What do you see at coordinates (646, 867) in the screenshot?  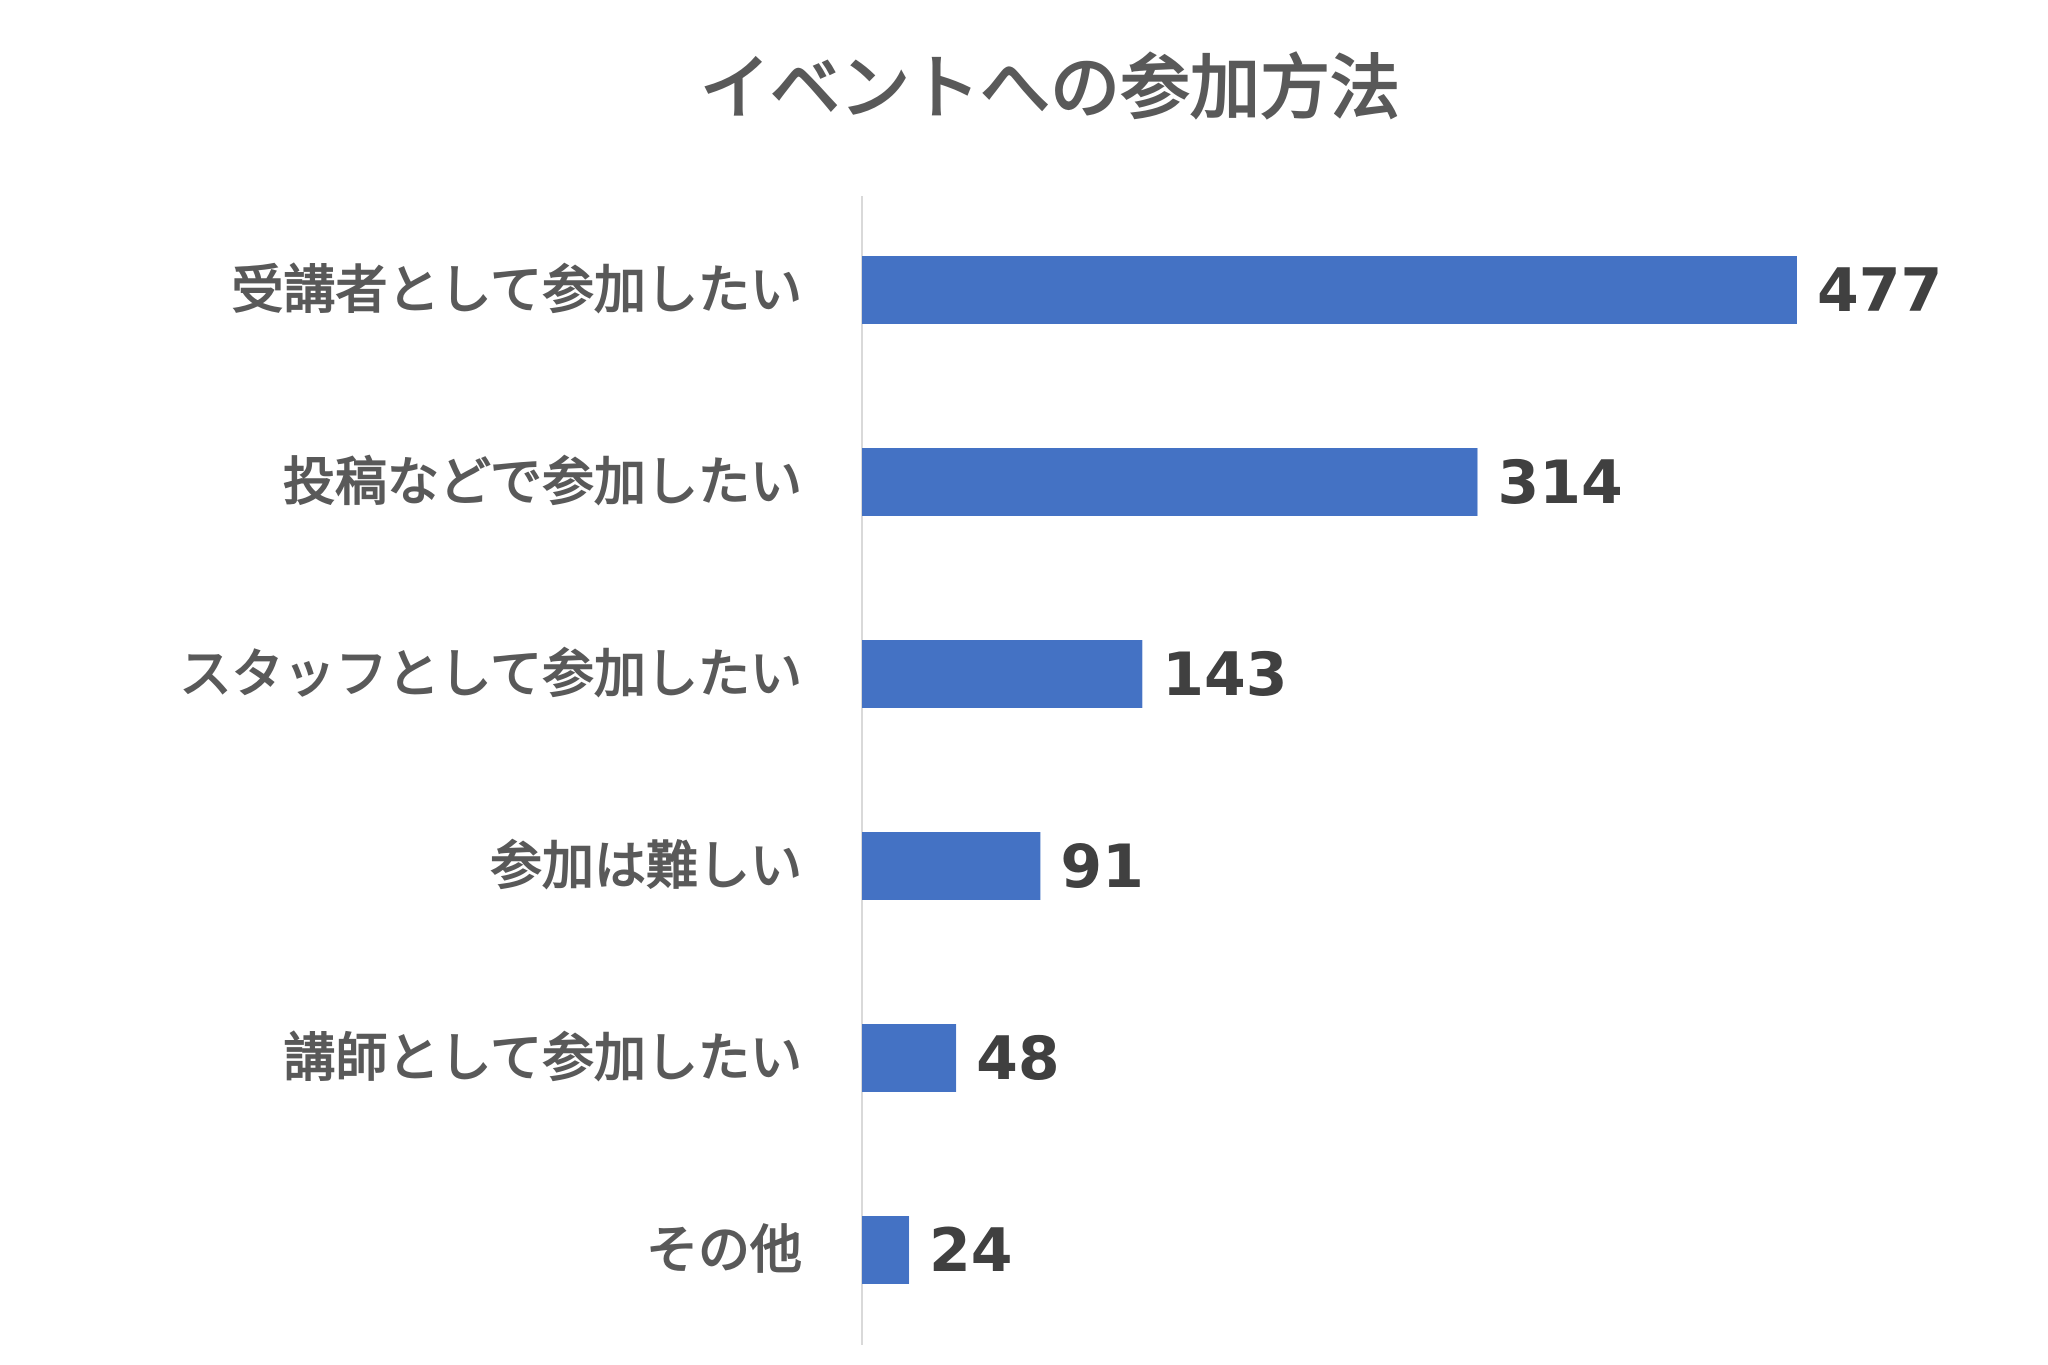 I see `category-label: 参加は難しい` at bounding box center [646, 867].